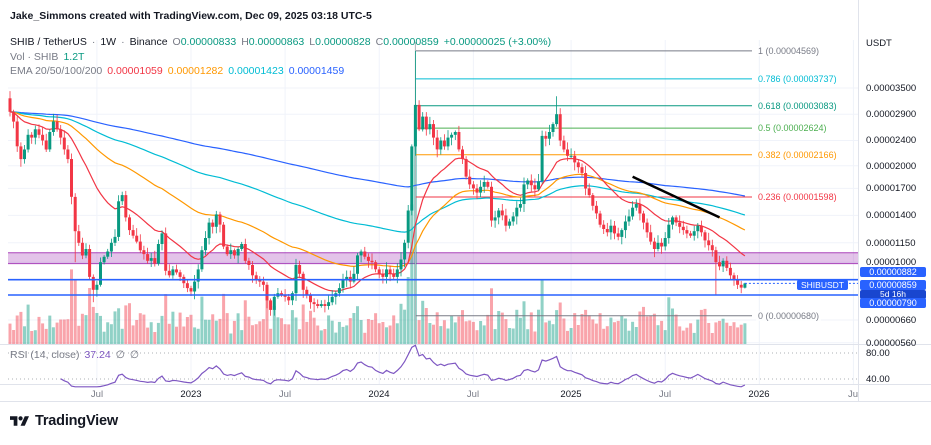  Describe the element at coordinates (497, 42) in the screenshot. I see `change-value: +0.00000025 (+3.00%)` at that location.